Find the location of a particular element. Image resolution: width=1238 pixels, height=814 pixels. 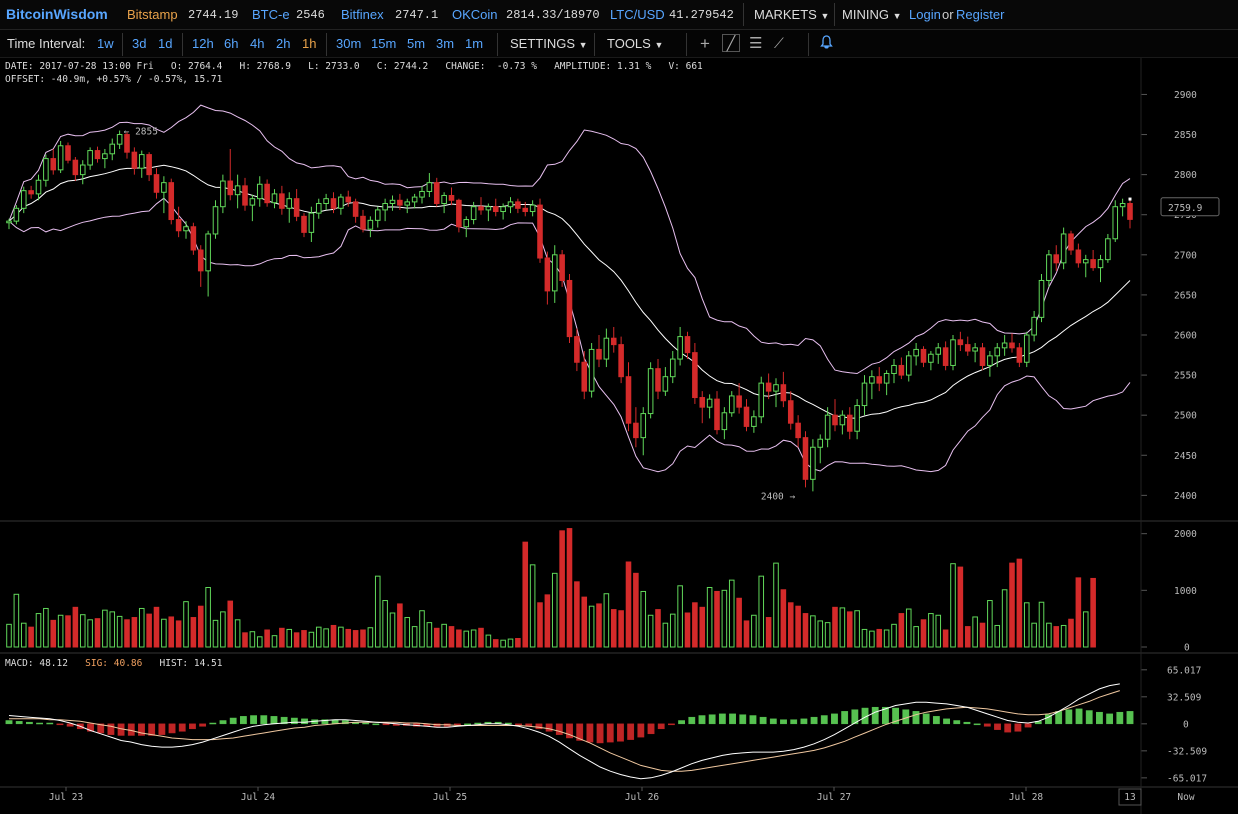

fib-lines-icon: ☰ is located at coordinates (756, 43).